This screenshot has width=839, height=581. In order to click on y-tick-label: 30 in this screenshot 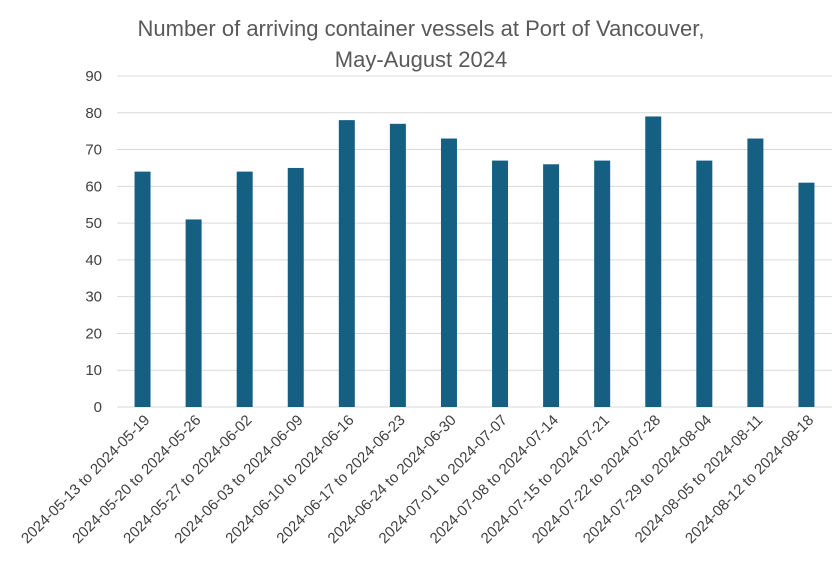, I will do `click(93, 297)`.